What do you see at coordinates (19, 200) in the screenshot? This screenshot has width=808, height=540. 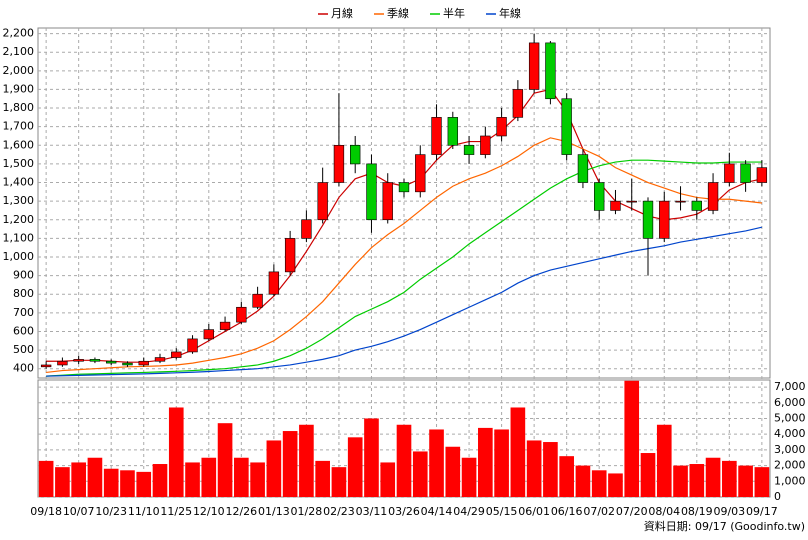 I see `y-tick-label: 1,300` at bounding box center [19, 200].